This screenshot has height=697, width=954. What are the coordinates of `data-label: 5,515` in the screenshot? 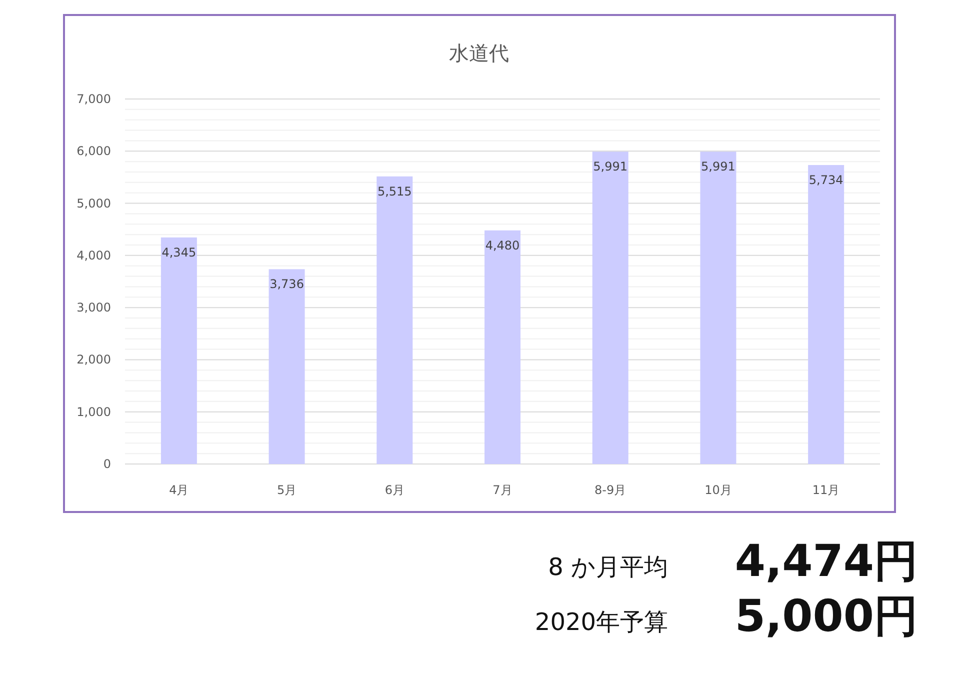 It's located at (394, 191).